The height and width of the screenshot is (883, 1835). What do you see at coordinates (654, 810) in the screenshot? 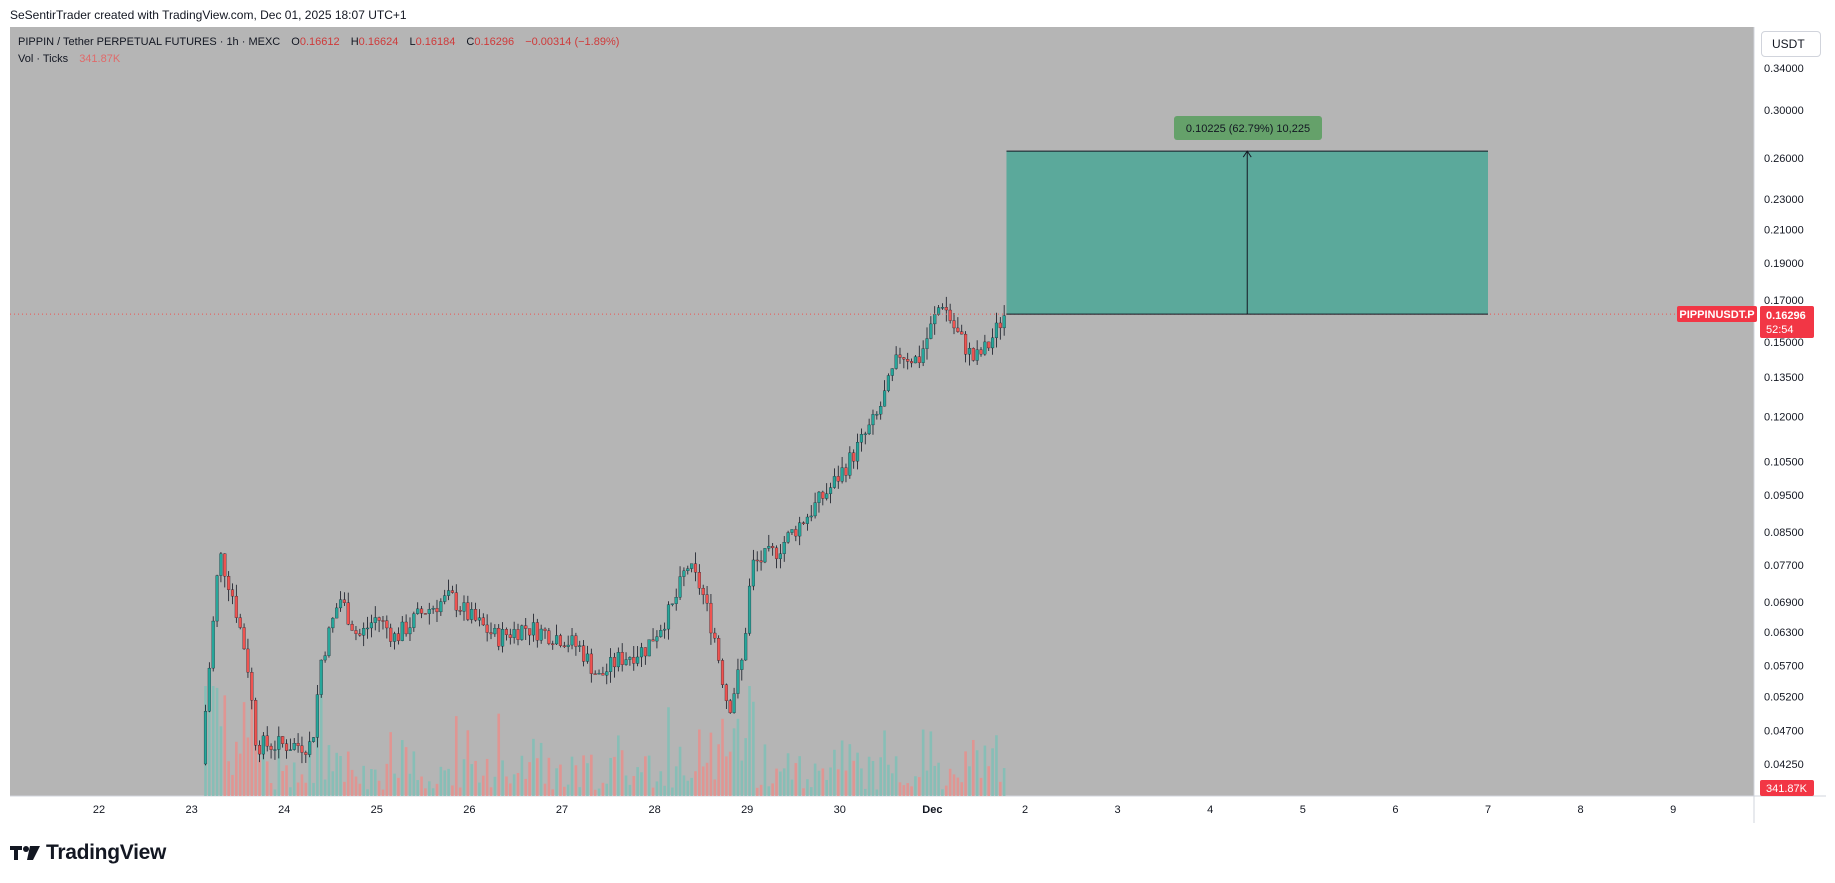
I see `x-tick-label: 28` at bounding box center [654, 810].